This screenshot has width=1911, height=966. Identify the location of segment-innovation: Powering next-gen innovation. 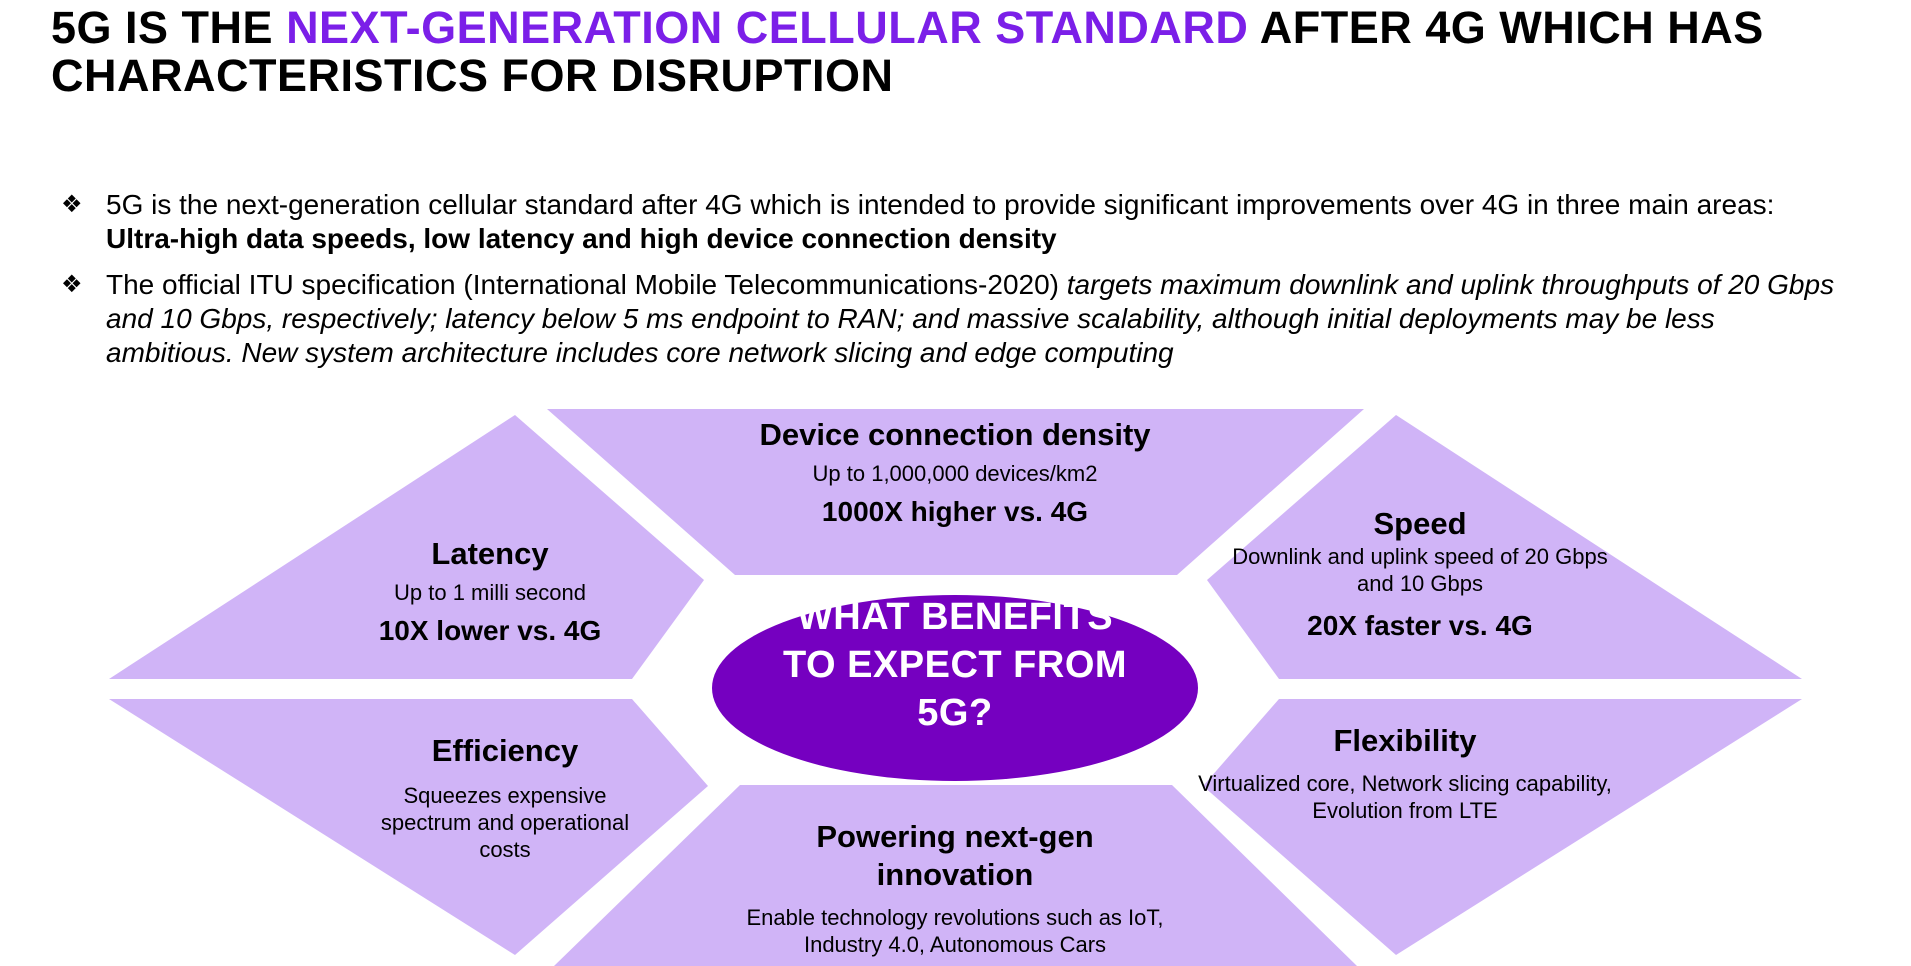
(955, 856).